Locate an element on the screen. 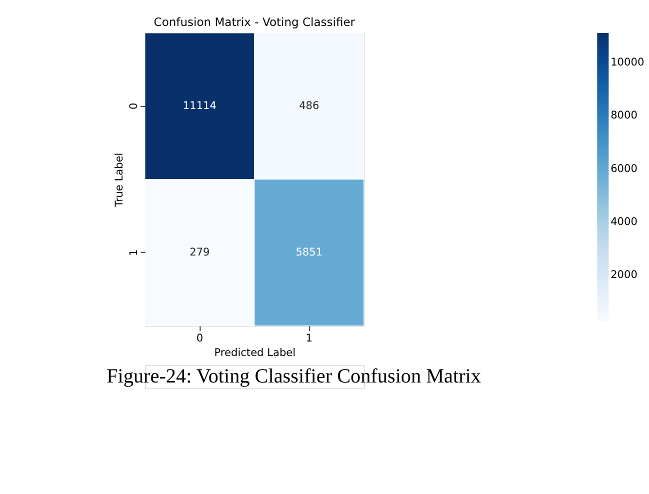  color-bar-label: 6000 is located at coordinates (624, 168).